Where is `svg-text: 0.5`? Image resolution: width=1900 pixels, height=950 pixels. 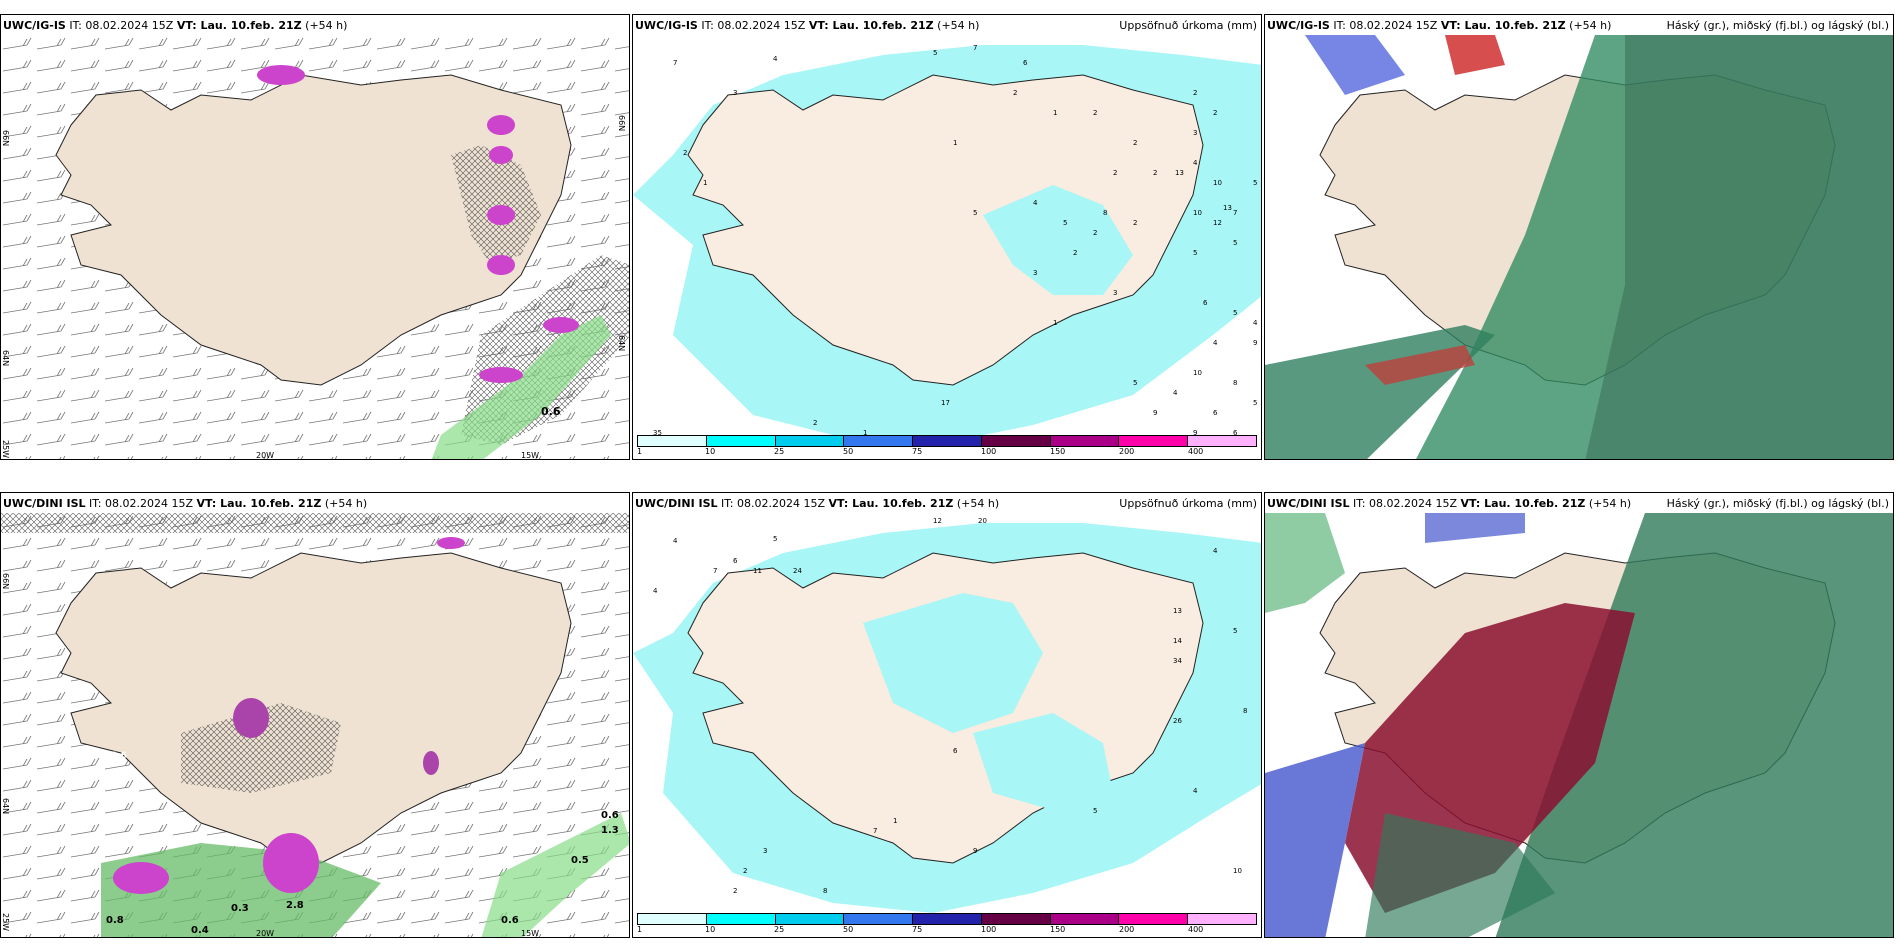
svg-text: 0.5 is located at coordinates (580, 860).